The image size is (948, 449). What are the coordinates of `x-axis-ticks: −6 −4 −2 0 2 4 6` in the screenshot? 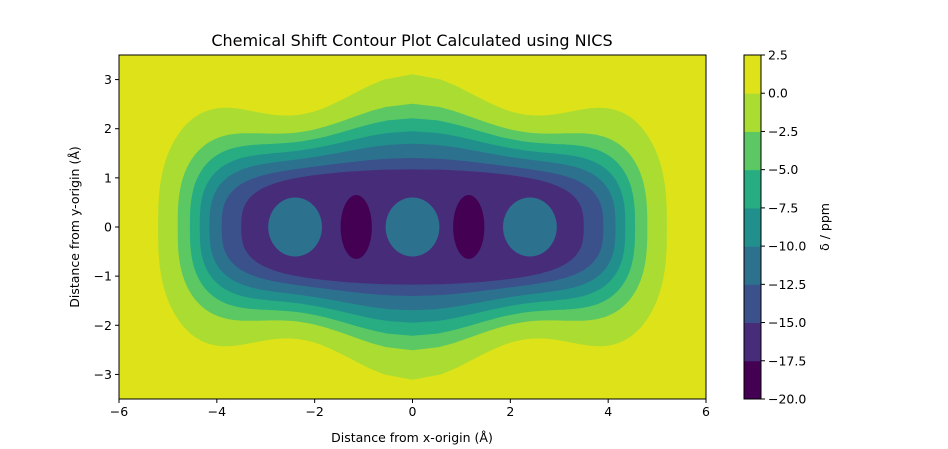 It's located at (410, 409).